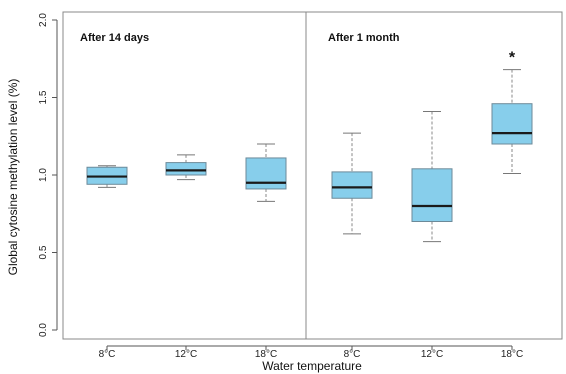 The image size is (566, 374). What do you see at coordinates (43, 175) in the screenshot?
I see `y-tick-label: 1.0` at bounding box center [43, 175].